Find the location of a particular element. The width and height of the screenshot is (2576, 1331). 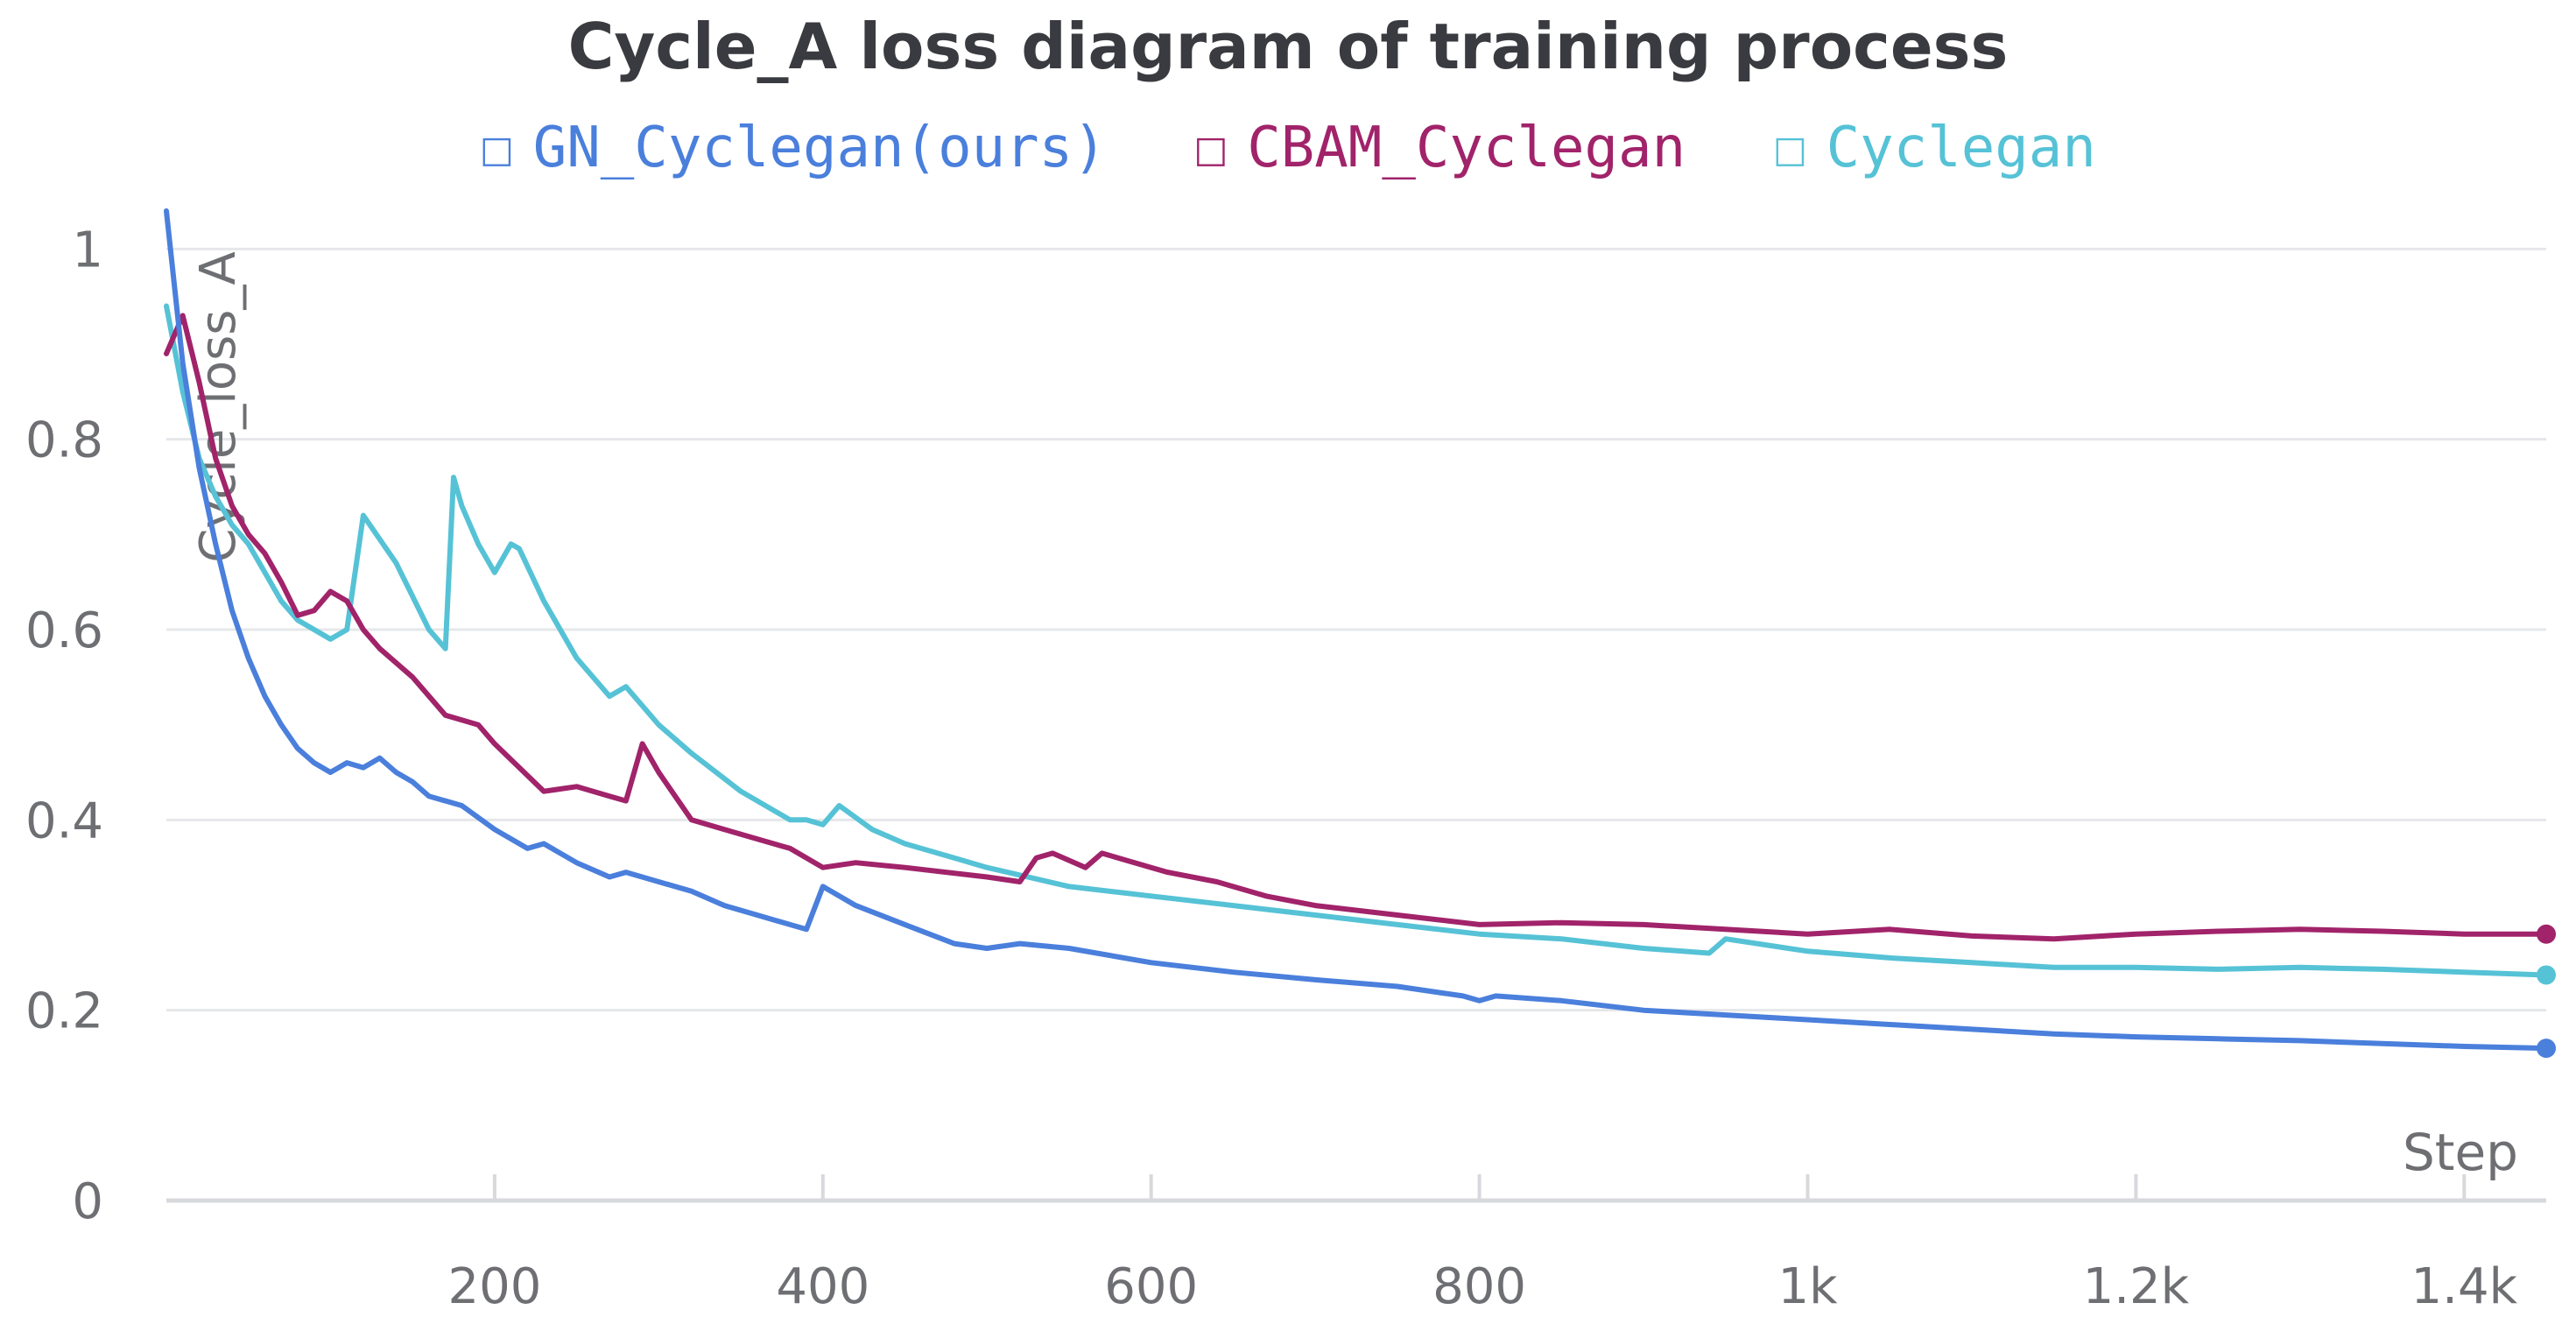

x-tick-label: 600 is located at coordinates (1151, 1286).